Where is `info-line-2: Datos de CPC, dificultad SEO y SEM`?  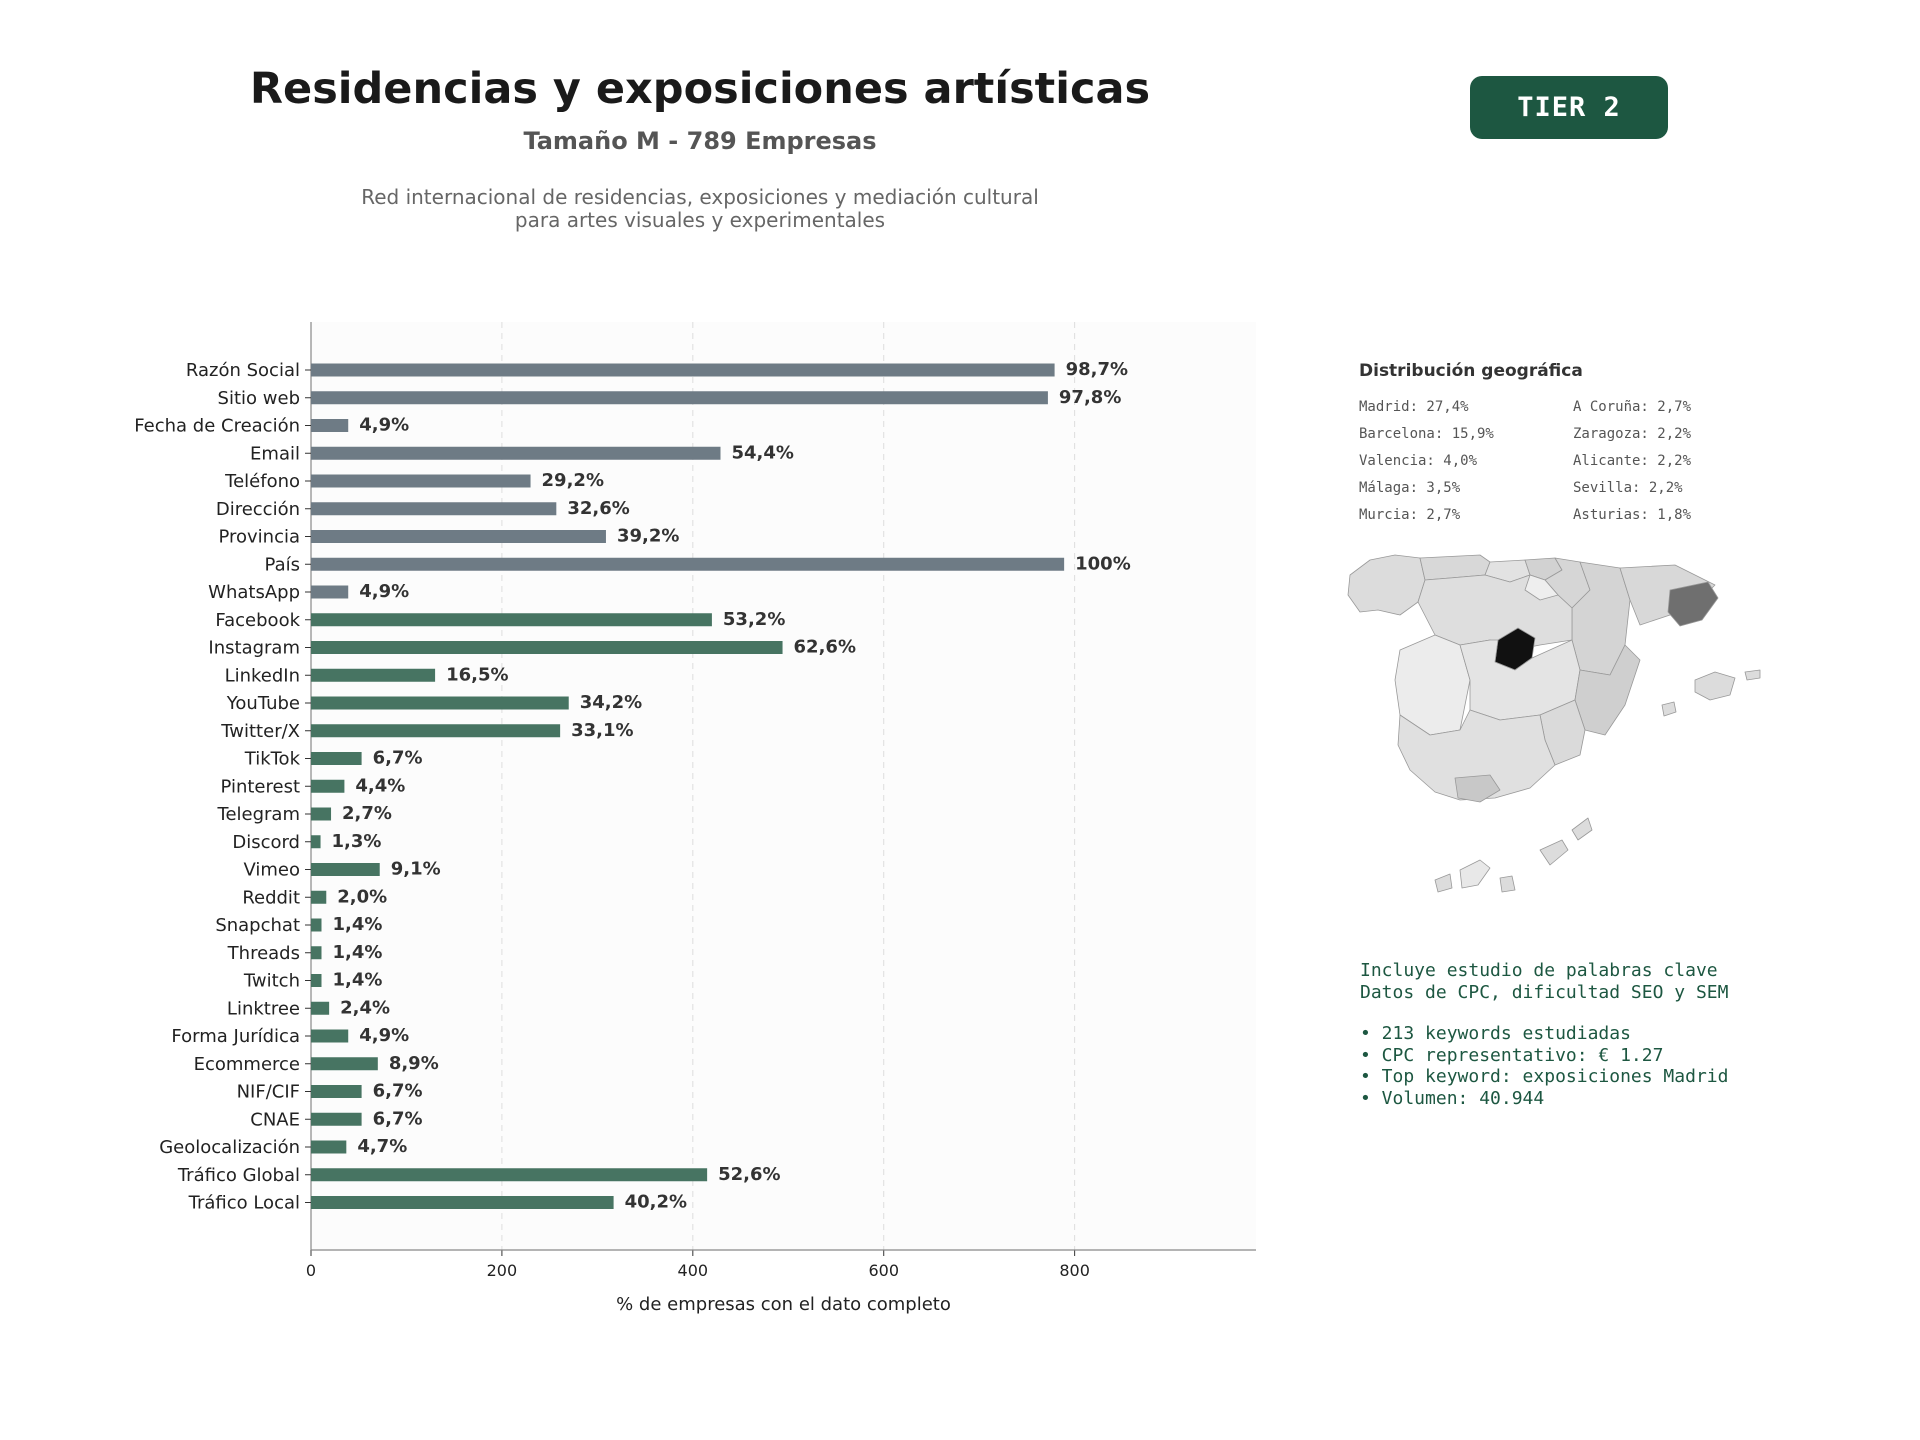
info-line-2: Datos de CPC, dificultad SEO y SEM is located at coordinates (1544, 992).